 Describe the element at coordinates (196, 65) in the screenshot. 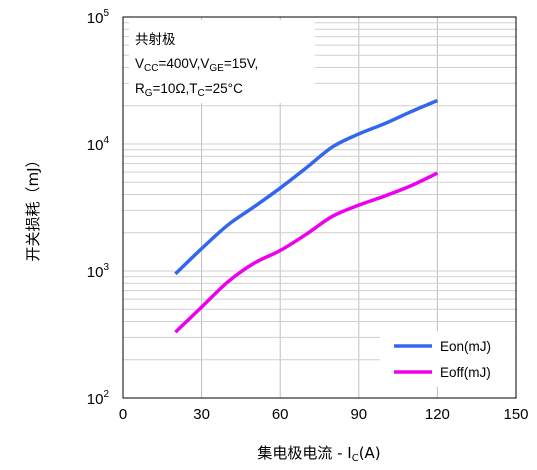

I see `annotation-line-2: VCC=400V,VGE=15V,` at that location.